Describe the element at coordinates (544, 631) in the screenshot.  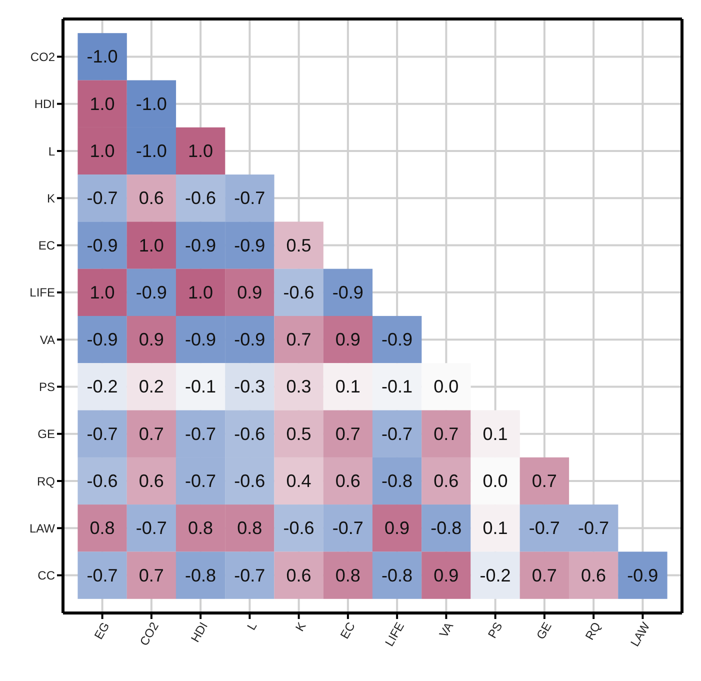
I see `x-tick-label: GE` at that location.